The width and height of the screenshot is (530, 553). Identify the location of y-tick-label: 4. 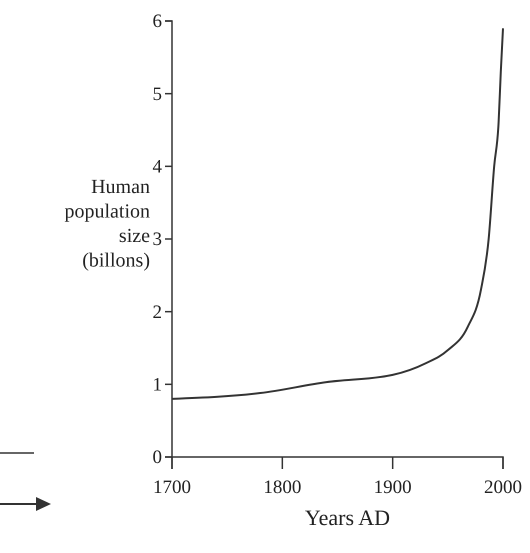
(157, 167).